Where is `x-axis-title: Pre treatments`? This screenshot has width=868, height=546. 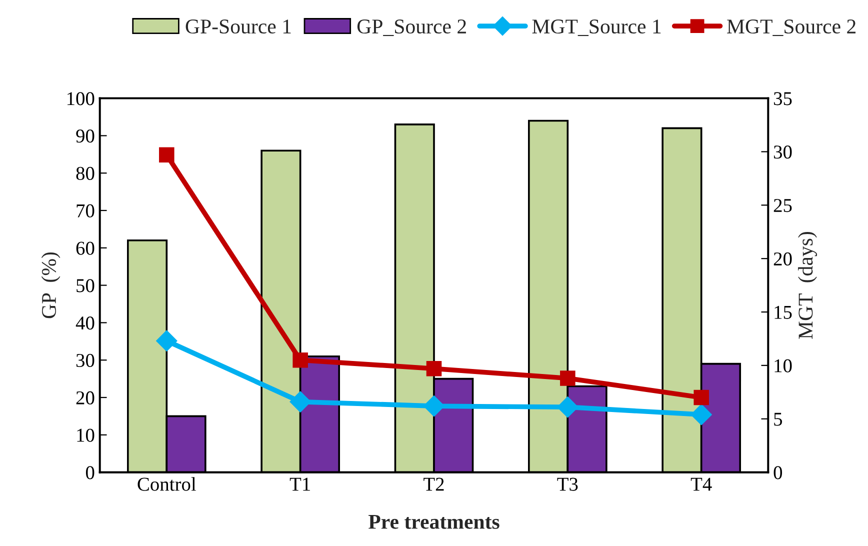 x-axis-title: Pre treatments is located at coordinates (434, 522).